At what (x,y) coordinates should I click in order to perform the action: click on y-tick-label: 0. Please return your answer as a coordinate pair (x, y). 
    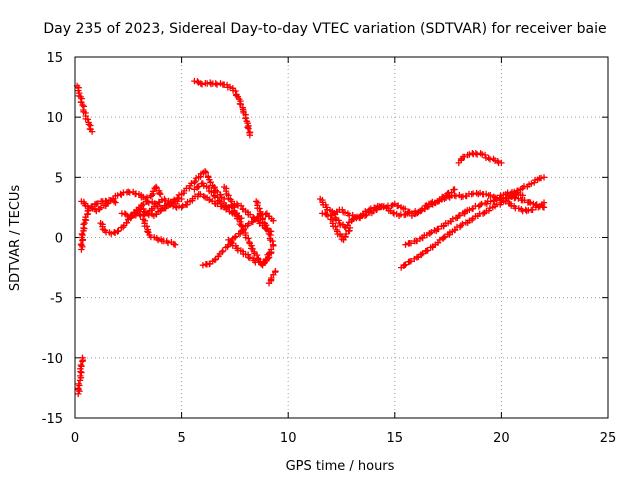
    Looking at the image, I should click on (59, 239).